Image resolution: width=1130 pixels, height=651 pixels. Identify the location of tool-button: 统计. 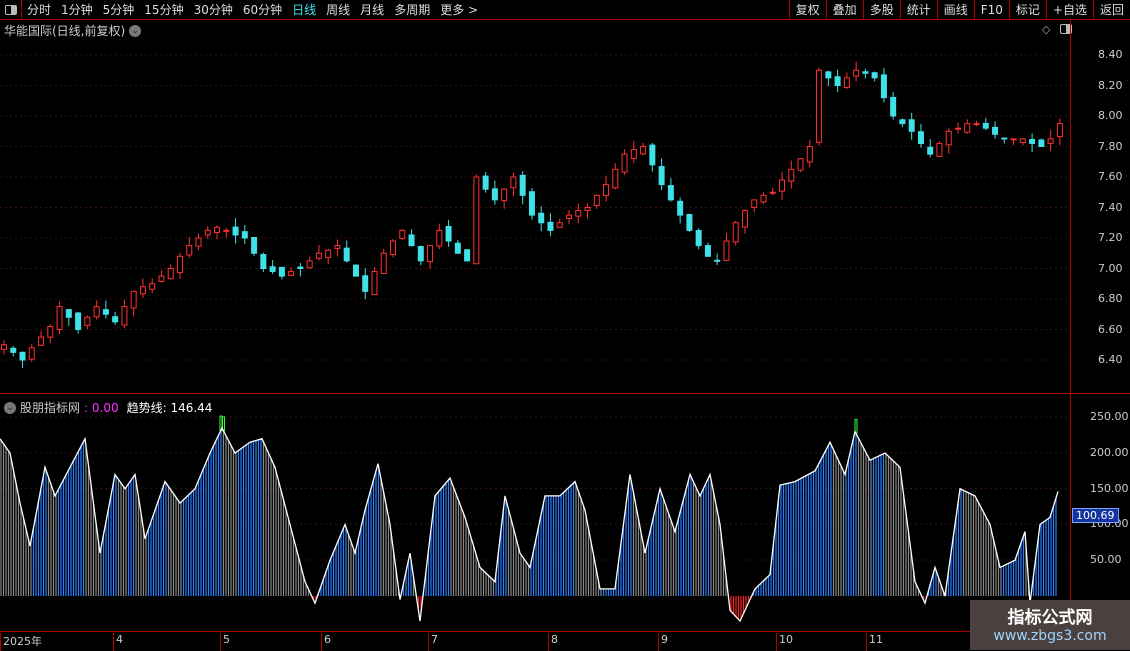
(918, 10).